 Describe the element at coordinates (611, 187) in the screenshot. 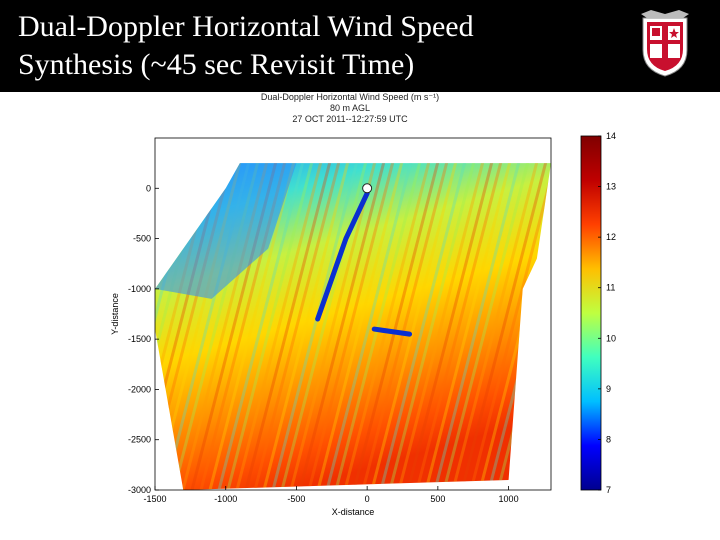

I see `colorbar-tick-label: 13` at that location.